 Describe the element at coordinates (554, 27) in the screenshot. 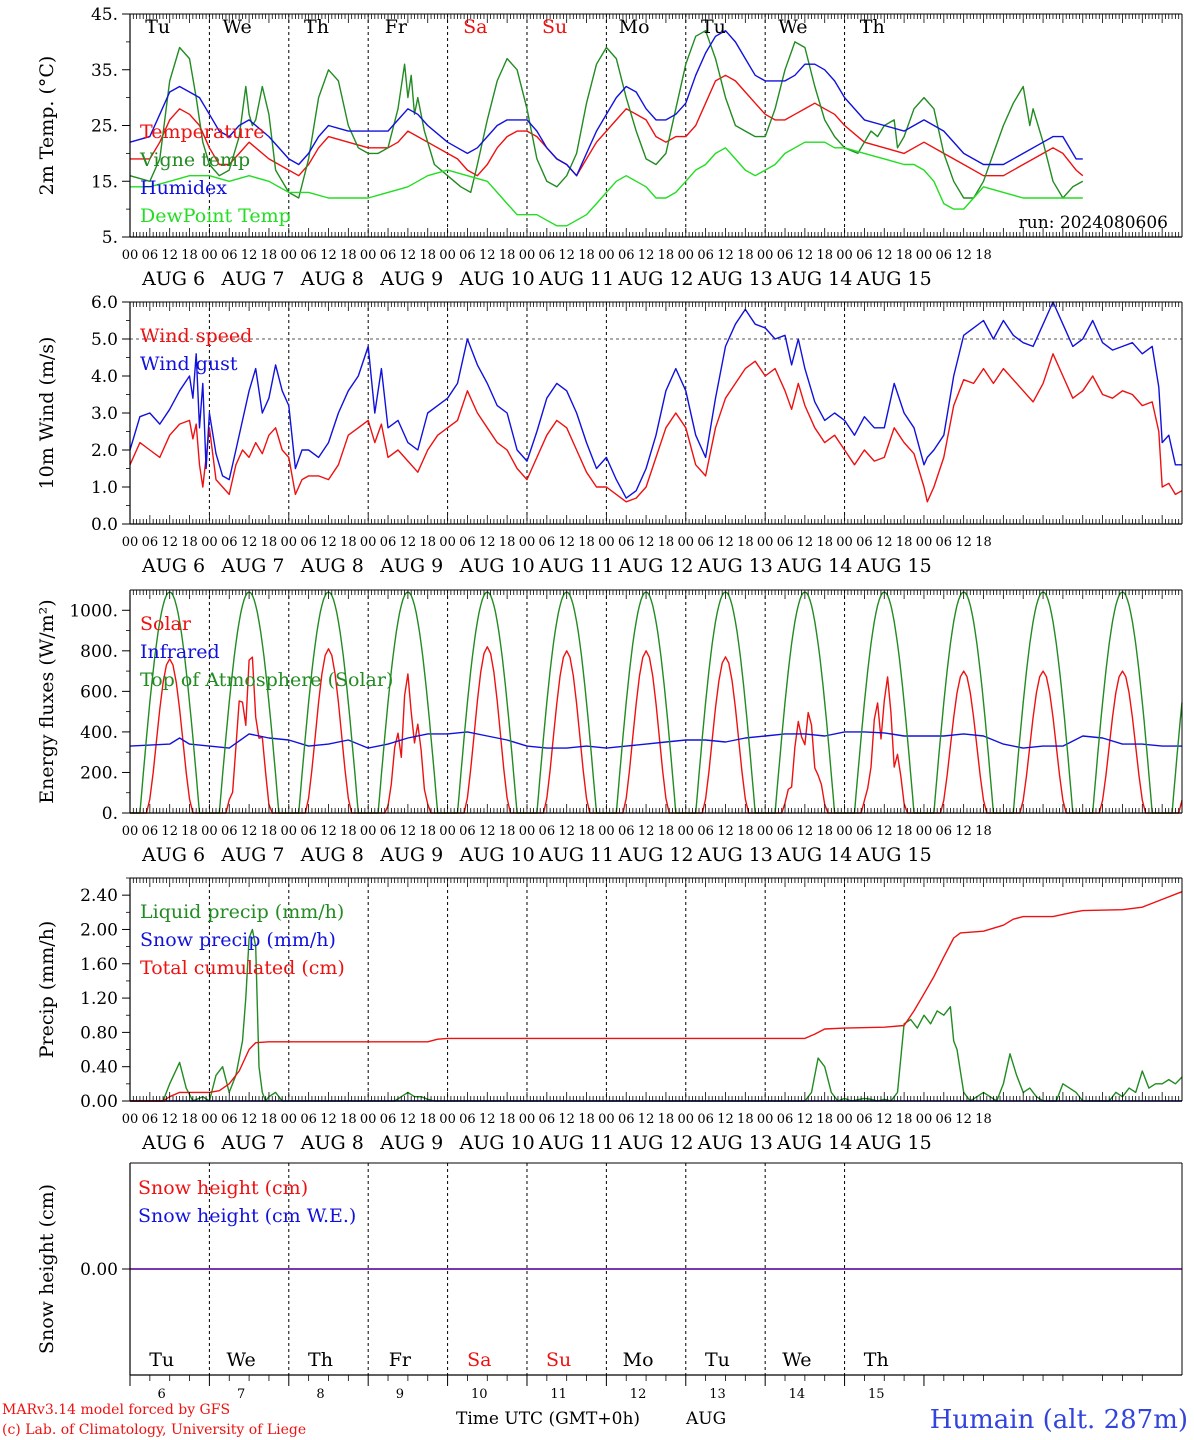

I see `weekday-label: Su` at that location.